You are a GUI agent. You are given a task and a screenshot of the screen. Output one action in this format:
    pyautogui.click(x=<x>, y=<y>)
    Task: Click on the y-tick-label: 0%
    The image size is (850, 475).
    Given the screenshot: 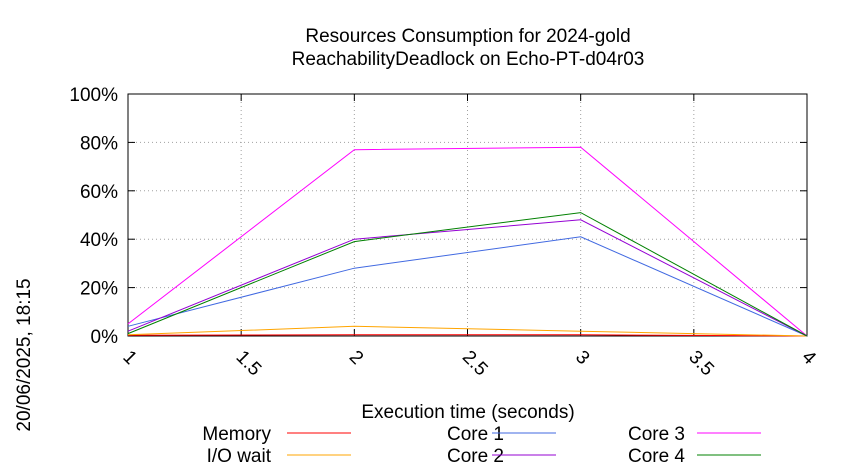 What is the action you would take?
    pyautogui.click(x=105, y=337)
    